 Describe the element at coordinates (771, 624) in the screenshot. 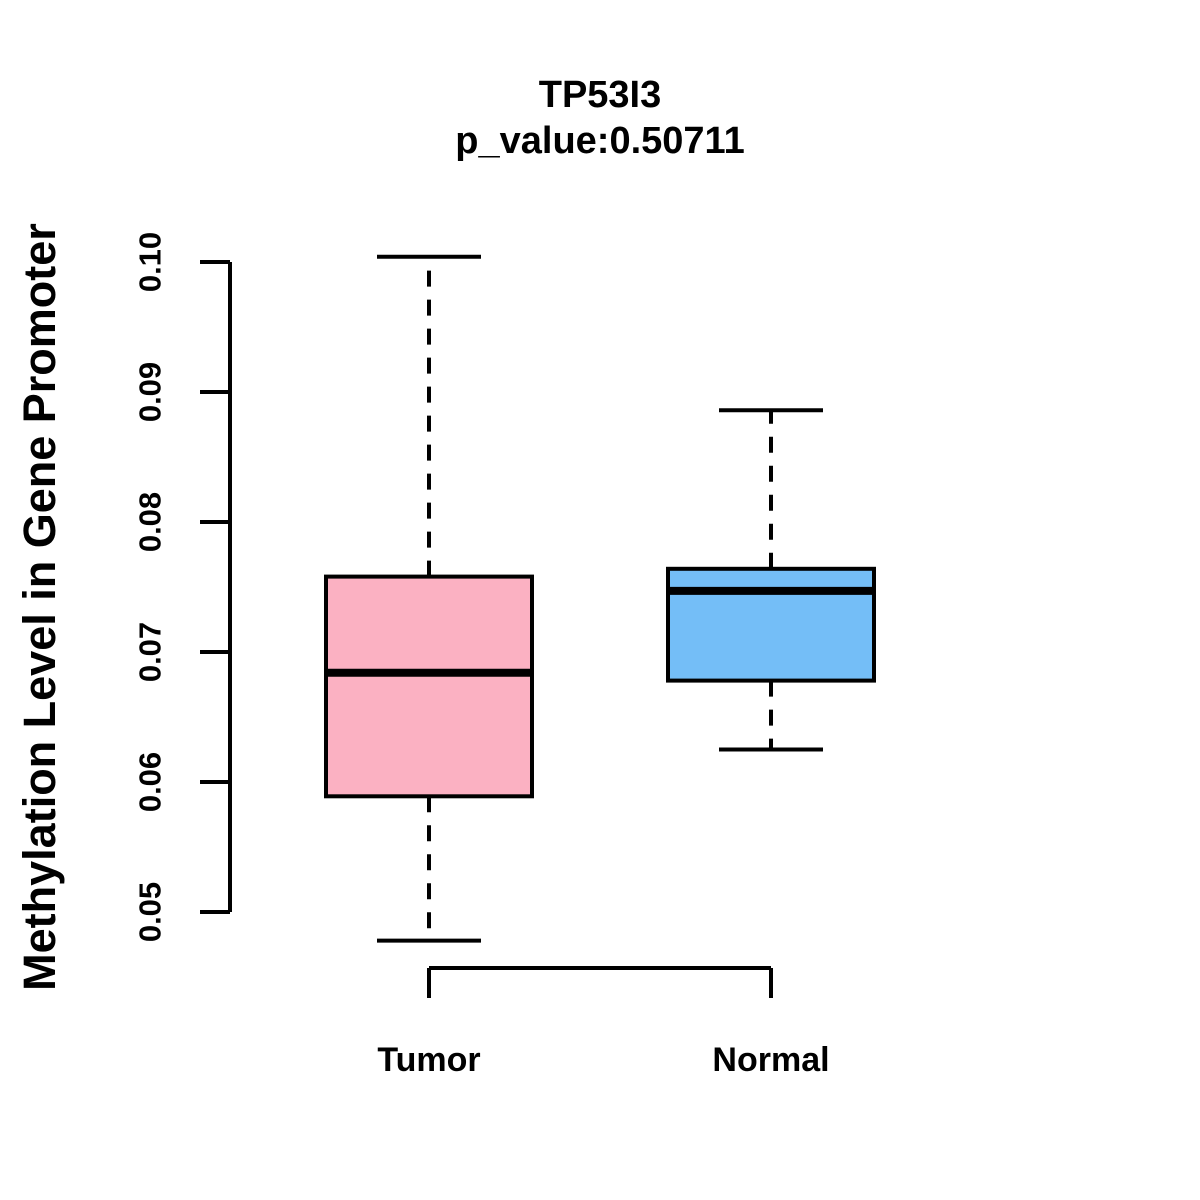

I see `box-normal` at that location.